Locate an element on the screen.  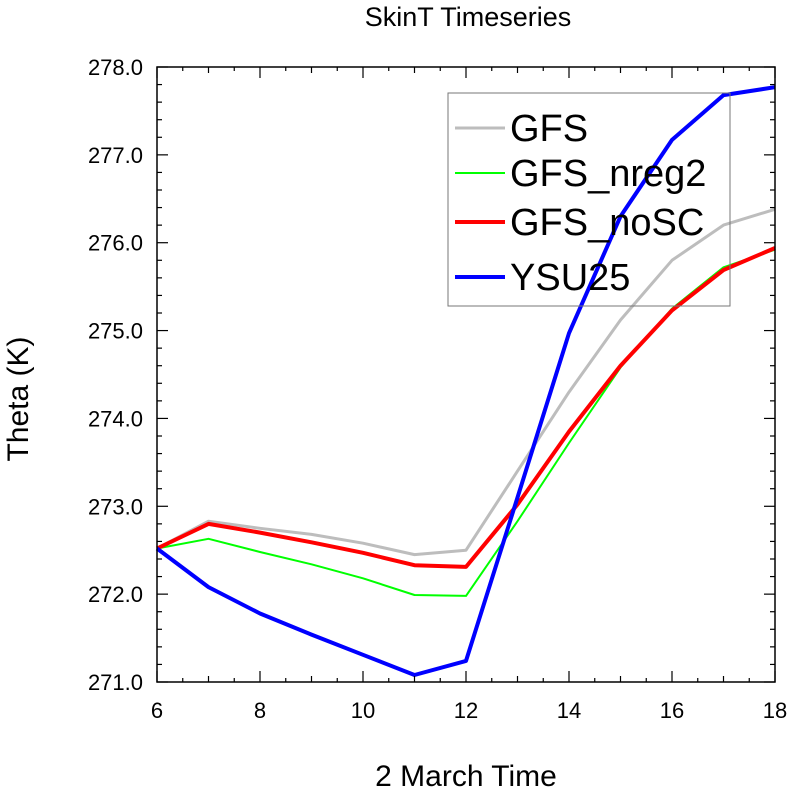
legend-label: YSU25 is located at coordinates (570, 278).